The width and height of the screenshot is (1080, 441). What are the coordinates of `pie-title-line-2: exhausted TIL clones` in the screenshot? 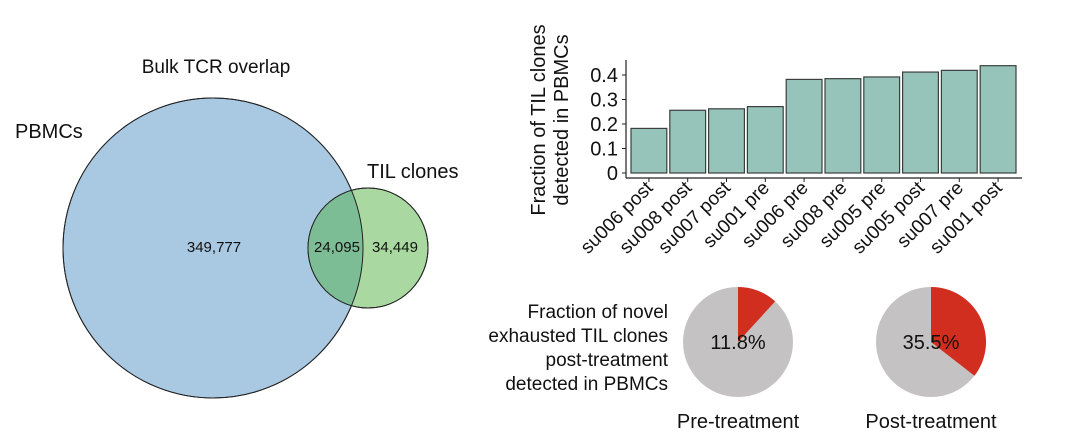 It's located at (578, 336).